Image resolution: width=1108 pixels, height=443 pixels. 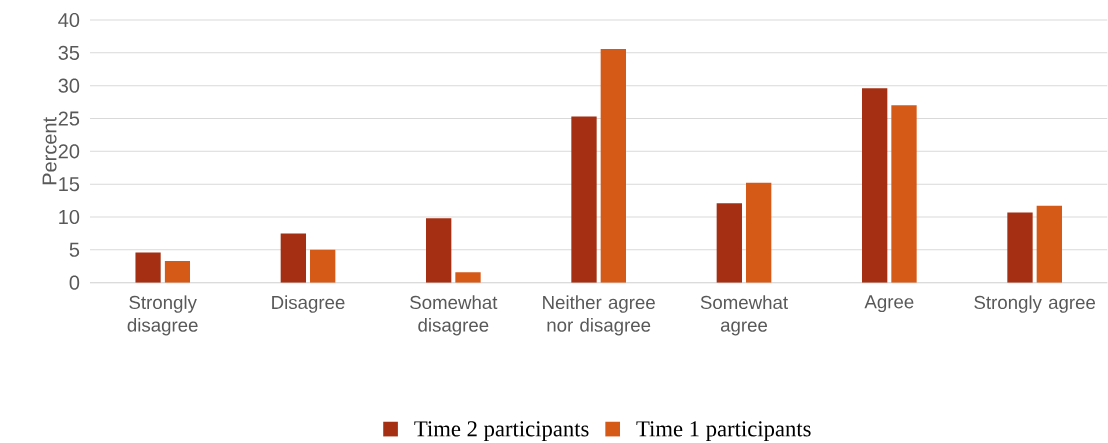 What do you see at coordinates (69, 53) in the screenshot?
I see `y-tick-label: 35` at bounding box center [69, 53].